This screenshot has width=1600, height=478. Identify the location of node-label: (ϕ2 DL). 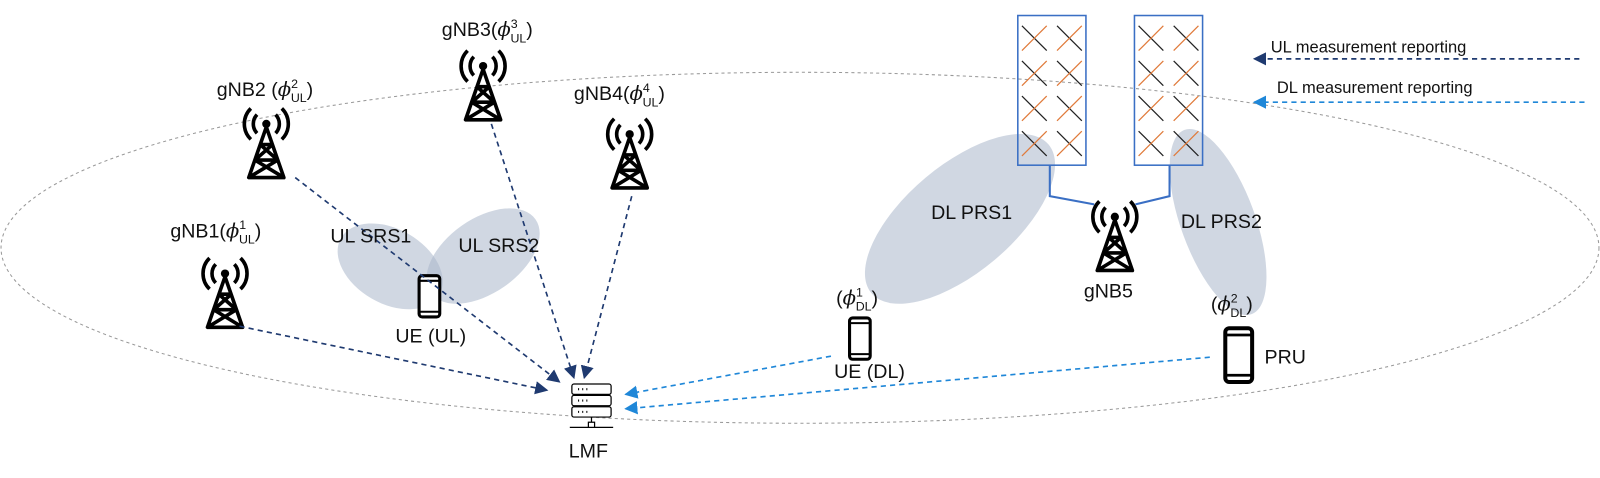
(1232, 305).